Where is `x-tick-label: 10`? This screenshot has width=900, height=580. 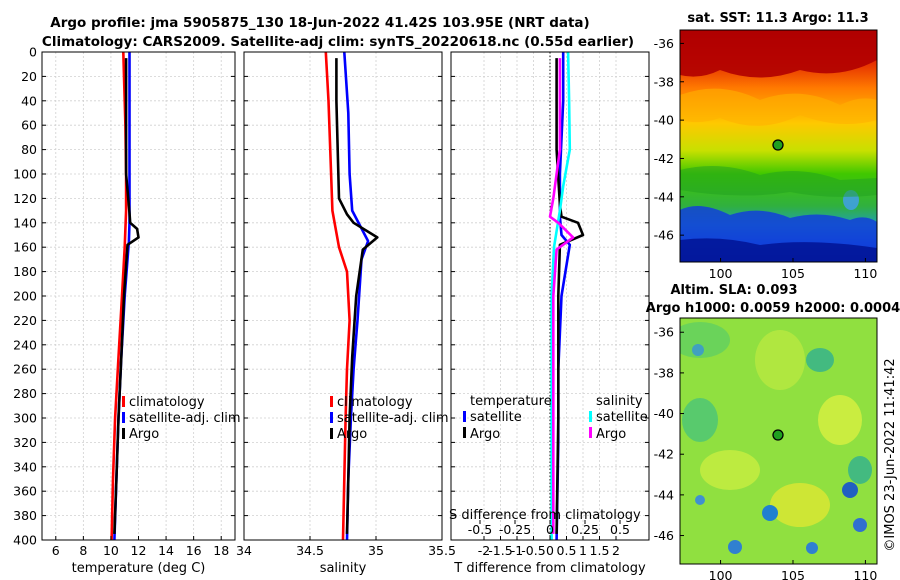
x-tick-label: 10 is located at coordinates (111, 550).